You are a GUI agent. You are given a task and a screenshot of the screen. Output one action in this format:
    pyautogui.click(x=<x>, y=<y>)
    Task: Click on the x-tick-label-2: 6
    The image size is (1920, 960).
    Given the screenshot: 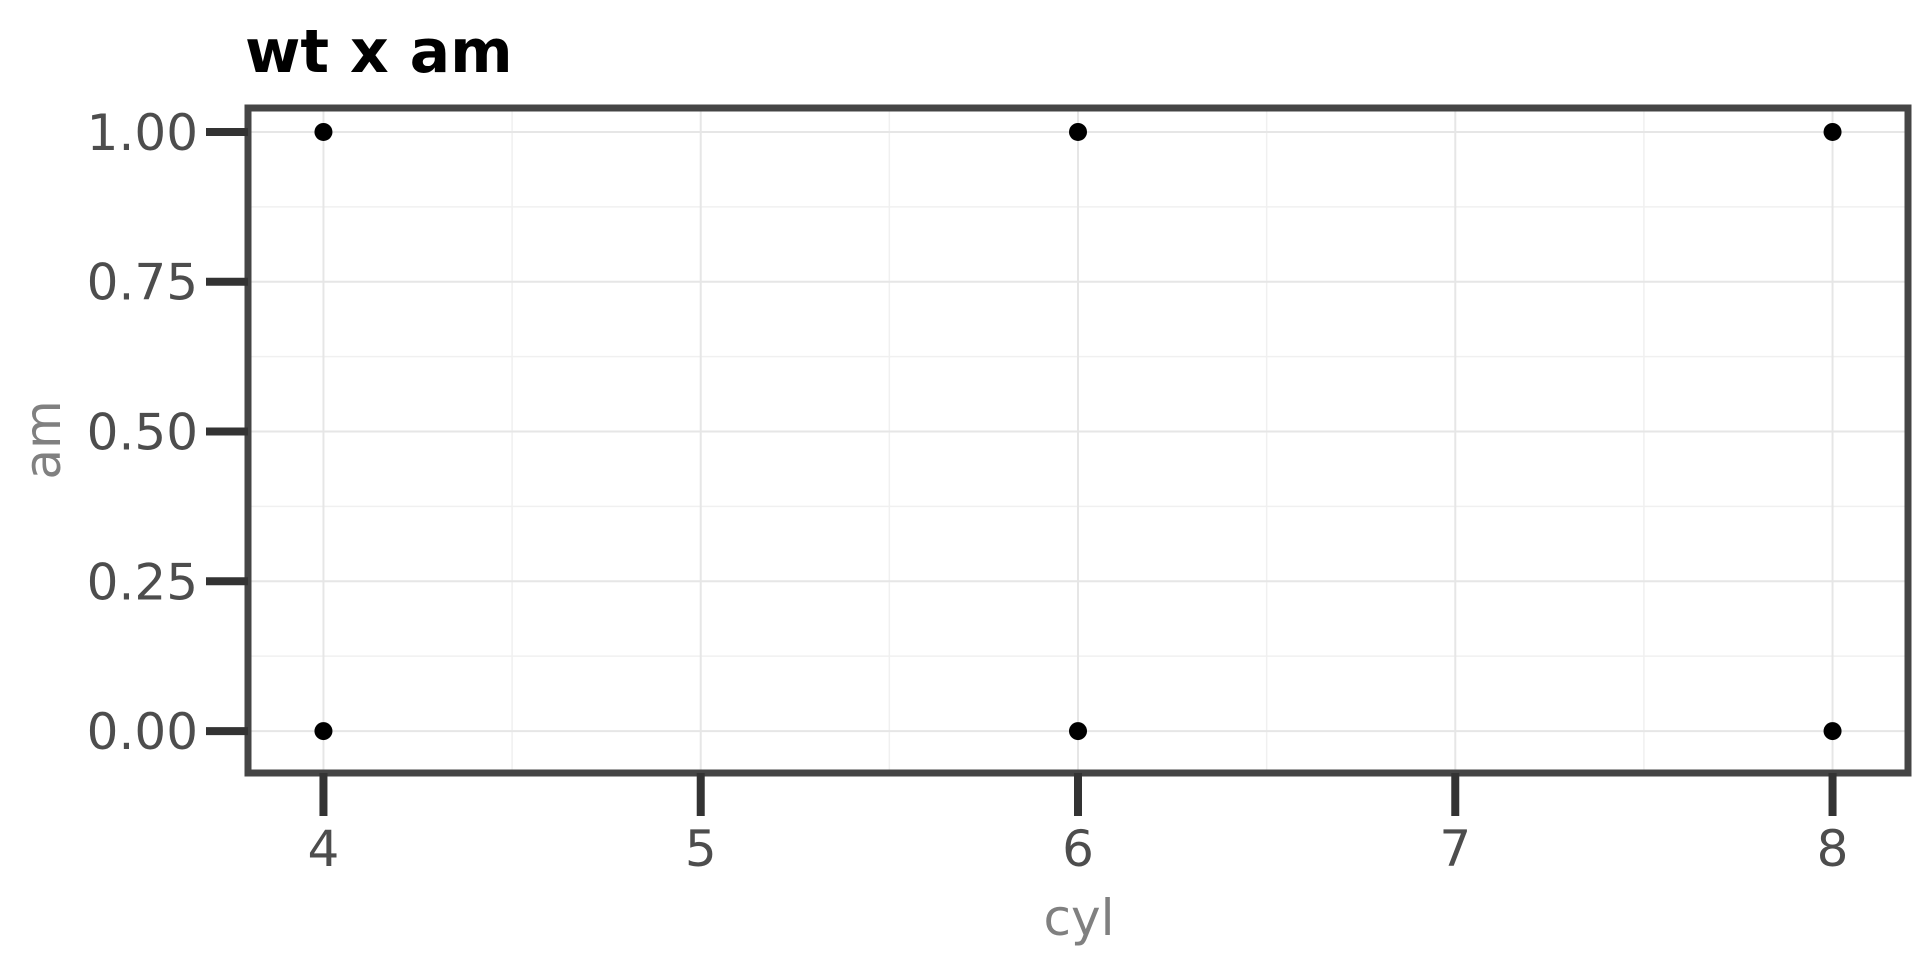 What is the action you would take?
    pyautogui.click(x=1078, y=849)
    